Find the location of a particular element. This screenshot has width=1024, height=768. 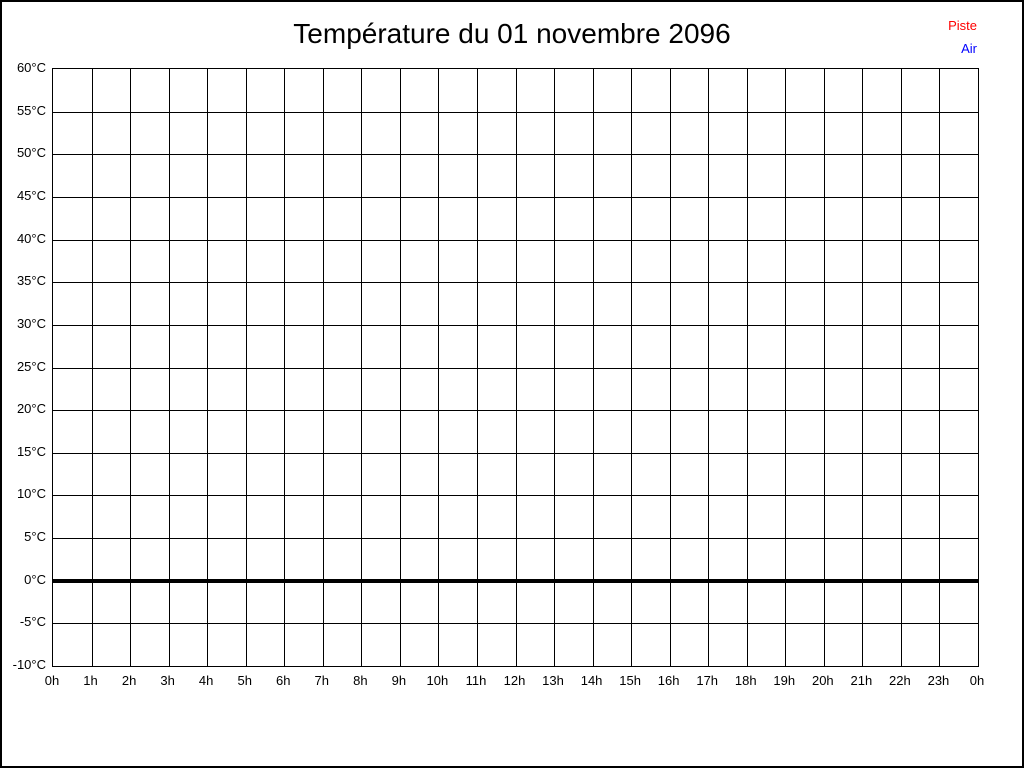

y-tick-label: 10°C is located at coordinates (31, 494).